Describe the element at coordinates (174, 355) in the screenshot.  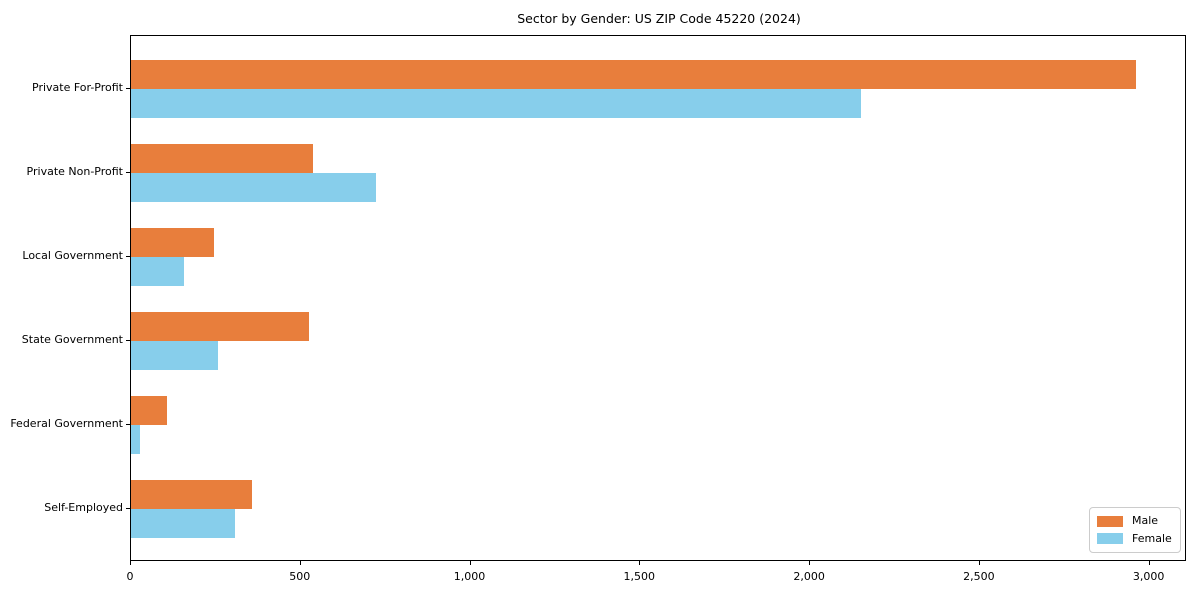
I see `bar-female-state-government` at that location.